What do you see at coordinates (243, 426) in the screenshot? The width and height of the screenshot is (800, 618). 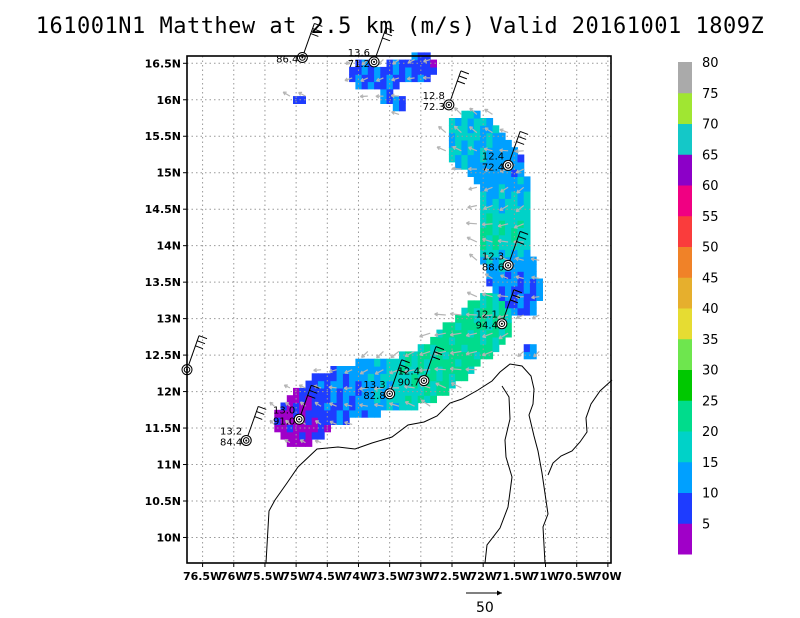 I see `storm-center: 13.284.4` at bounding box center [243, 426].